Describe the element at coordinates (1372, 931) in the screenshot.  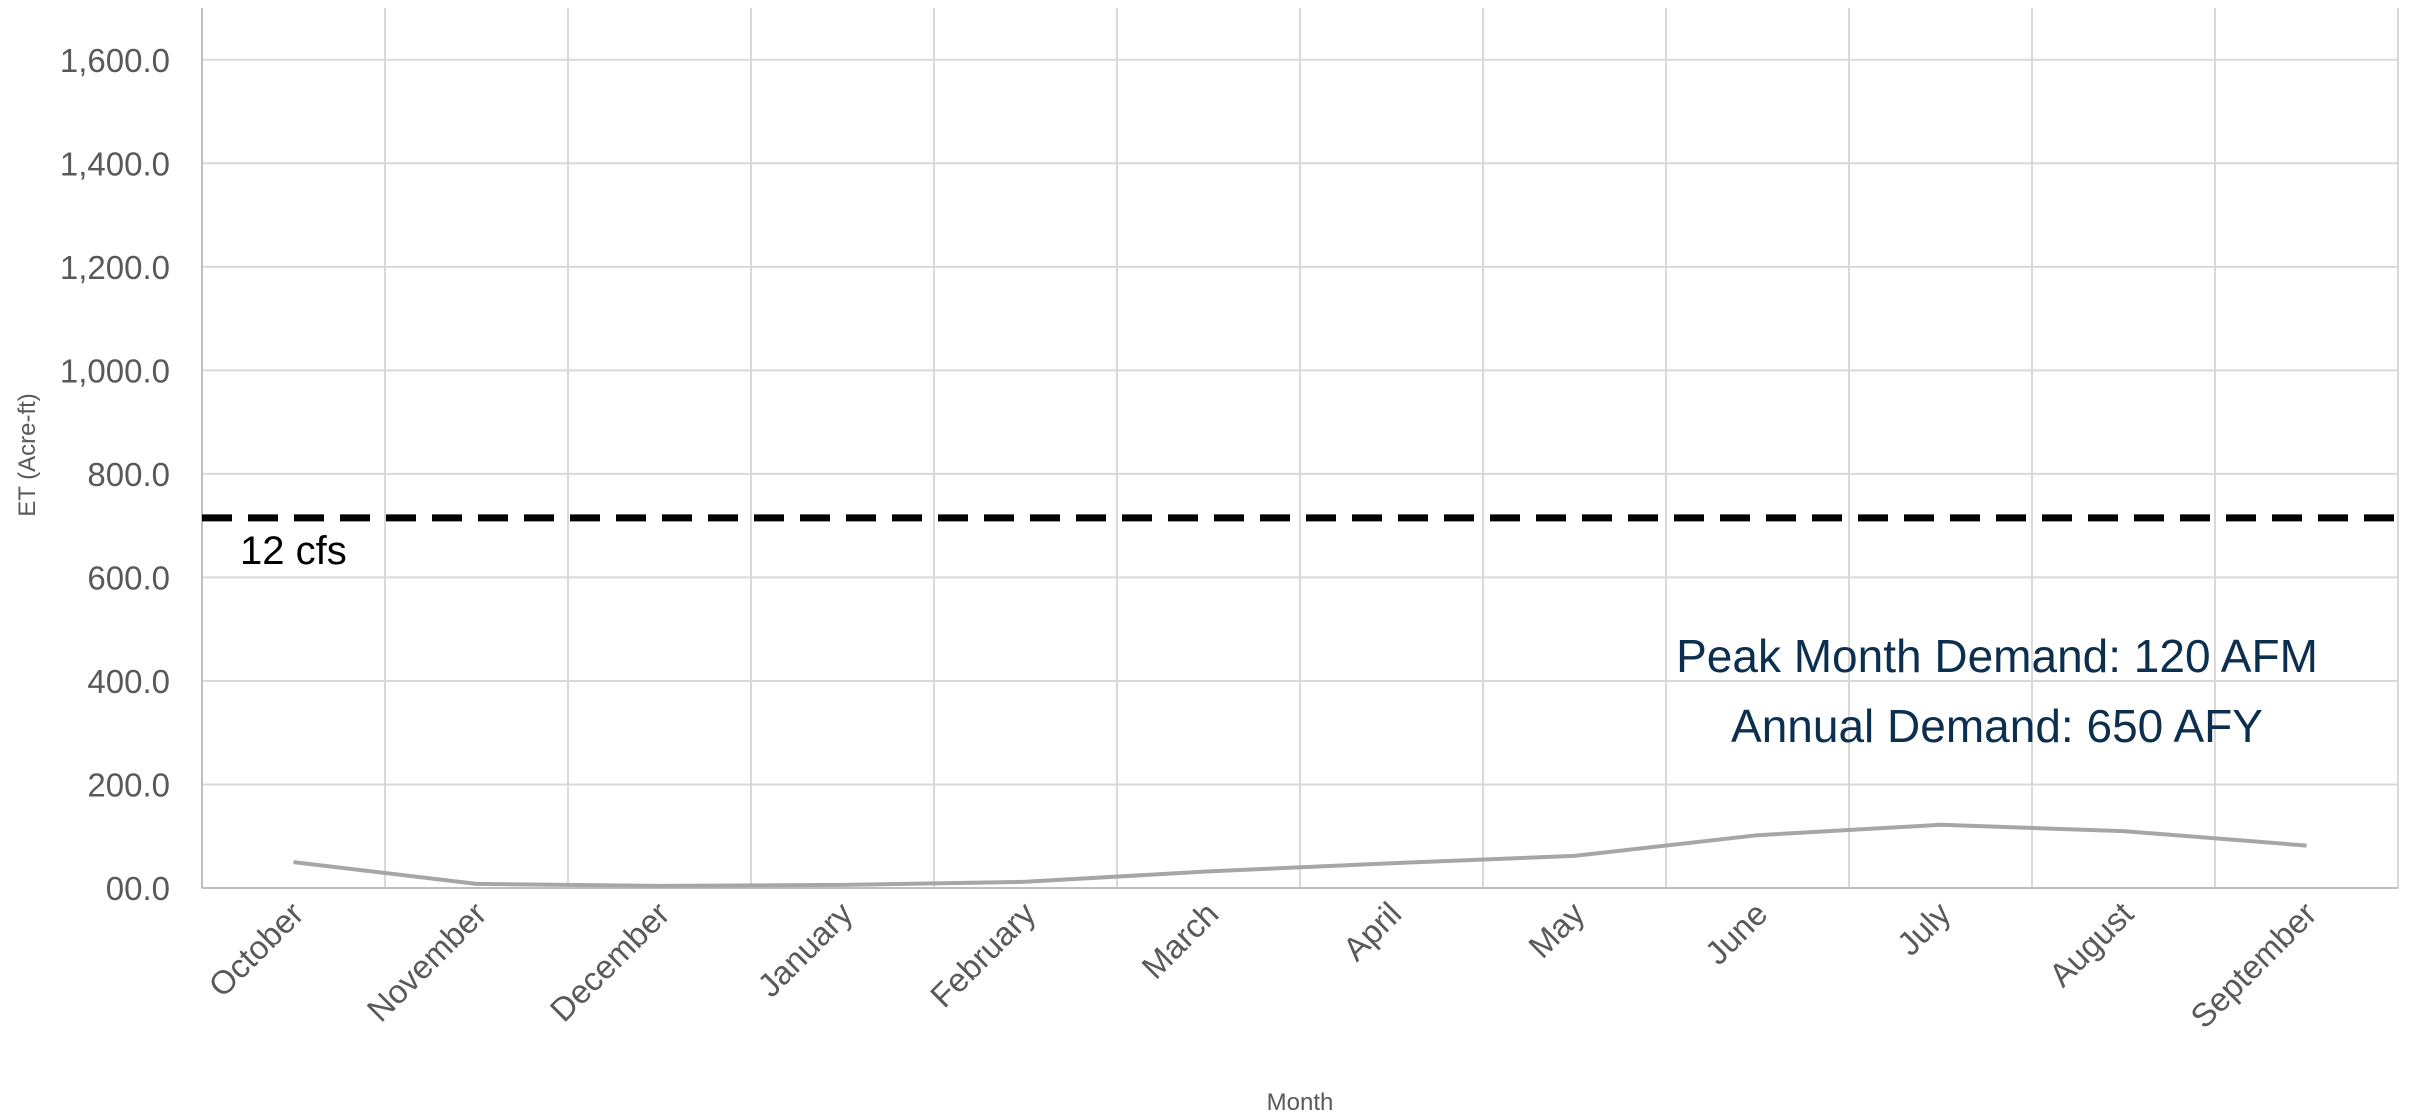
I see `x-tick-label: April` at that location.